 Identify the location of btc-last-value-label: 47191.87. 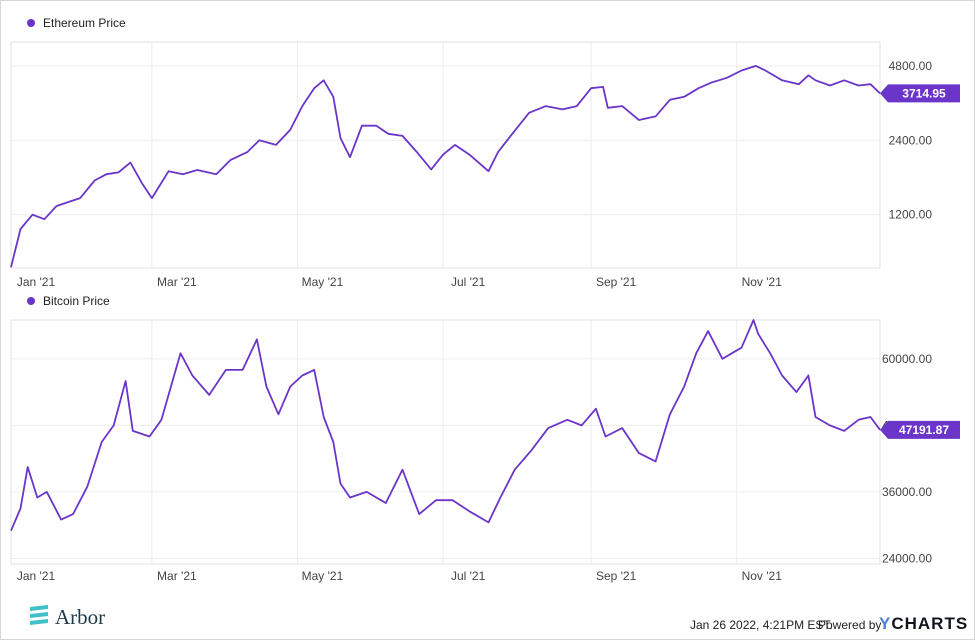
(924, 430).